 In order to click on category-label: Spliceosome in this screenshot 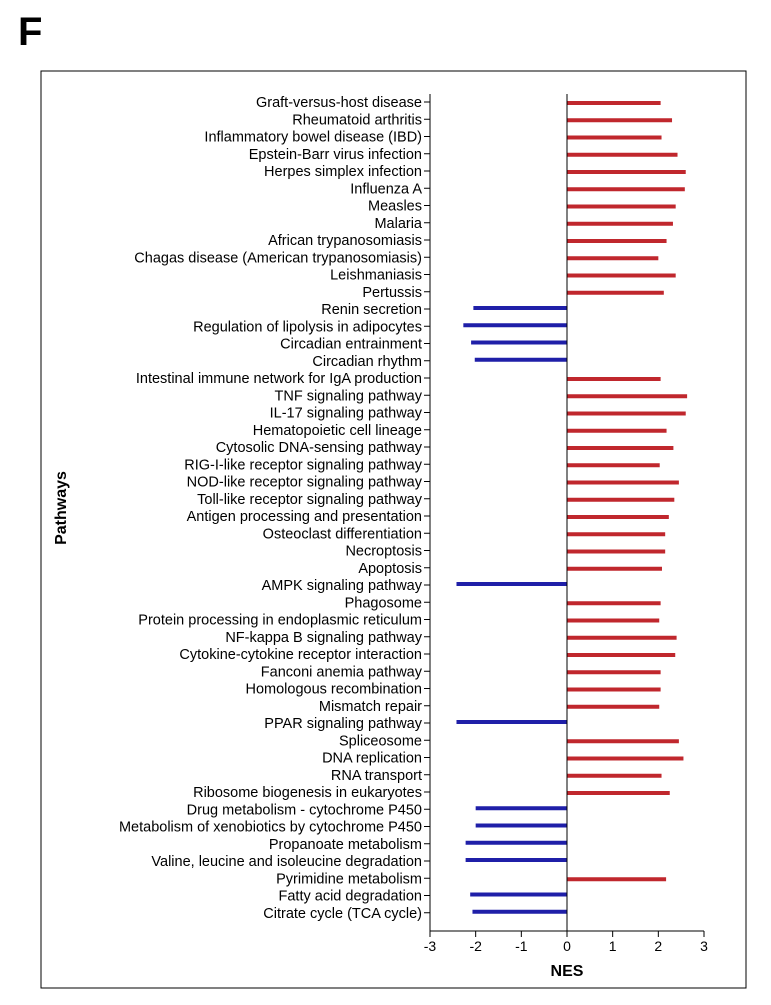, I will do `click(380, 741)`.